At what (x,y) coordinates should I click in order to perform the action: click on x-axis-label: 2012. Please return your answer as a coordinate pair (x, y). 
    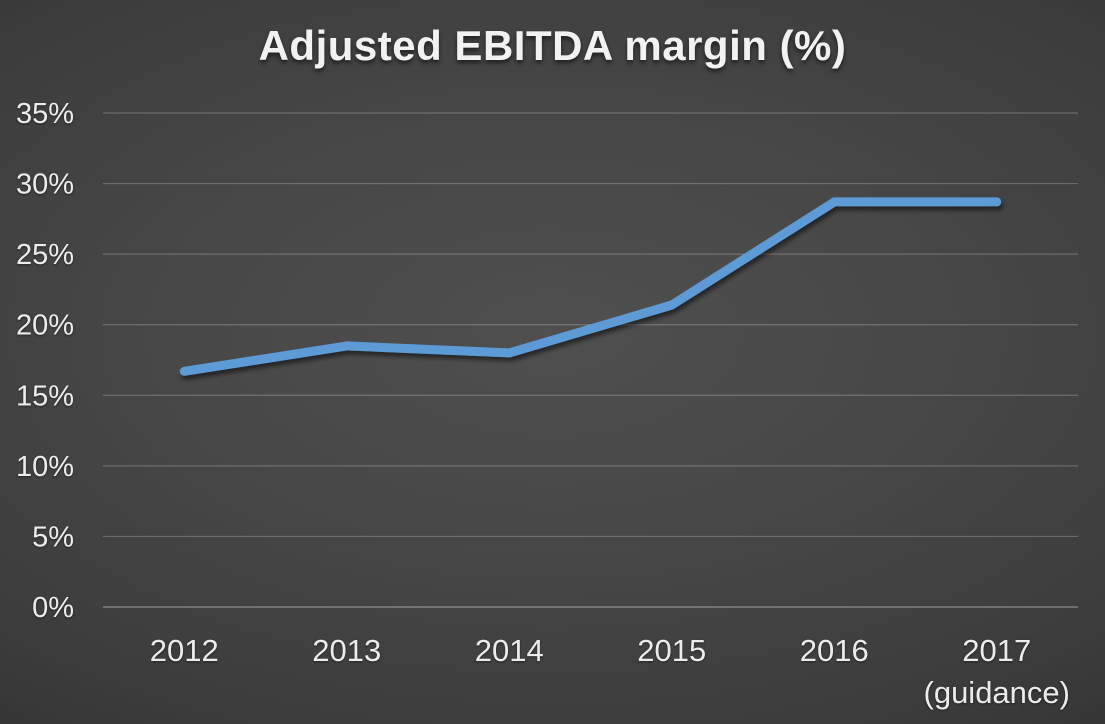
    Looking at the image, I should click on (184, 650).